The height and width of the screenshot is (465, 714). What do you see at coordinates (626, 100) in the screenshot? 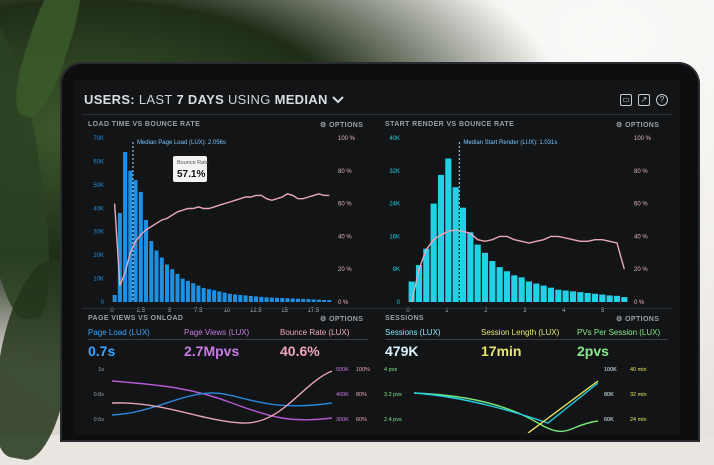
I see `monitor-icon: ▭` at bounding box center [626, 100].